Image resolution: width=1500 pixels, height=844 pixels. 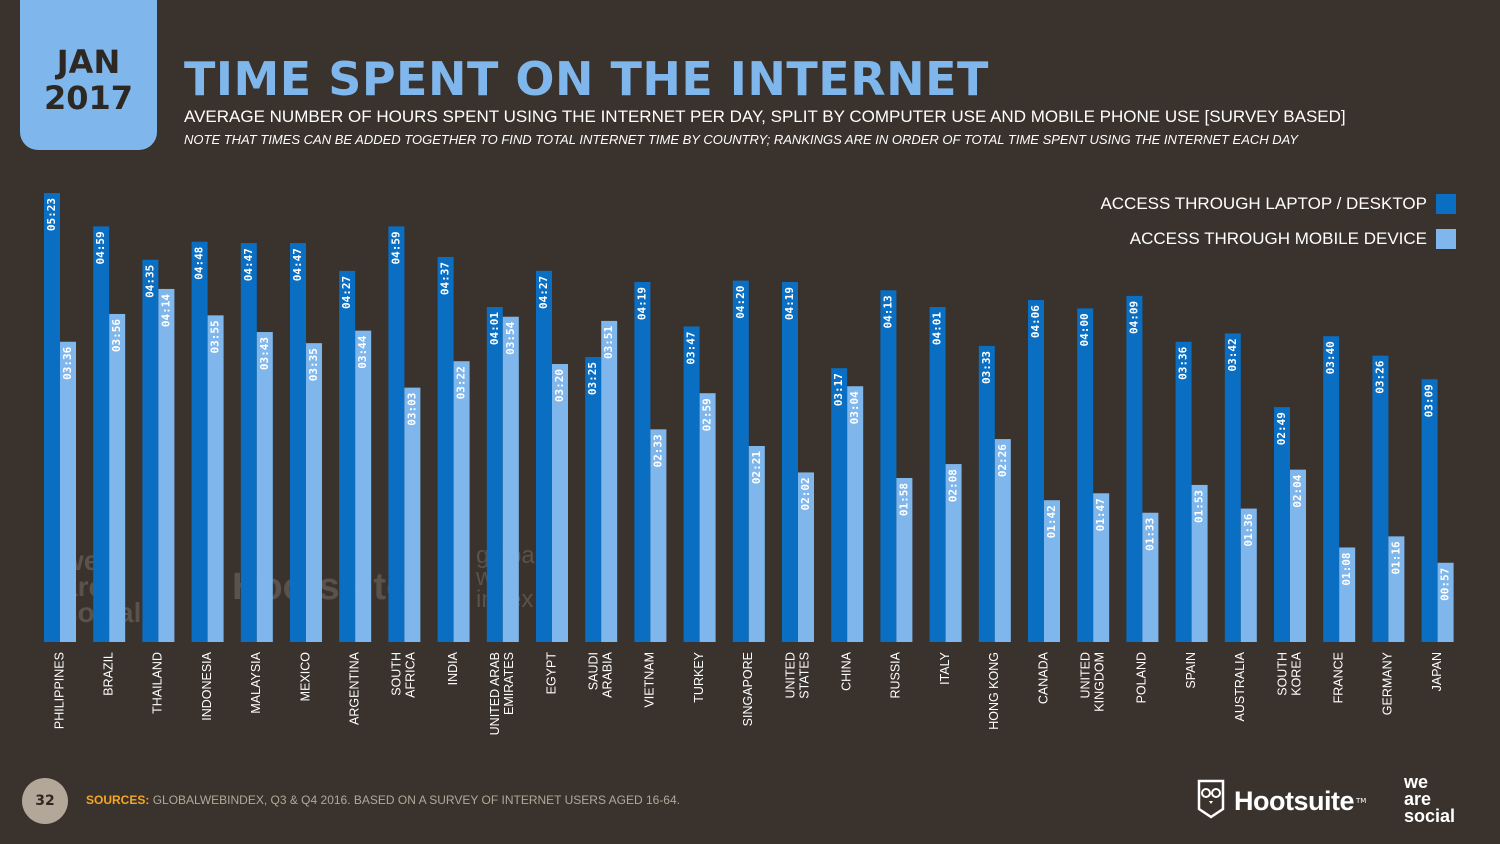 What do you see at coordinates (1388, 683) in the screenshot?
I see `category-label: GERMANY` at bounding box center [1388, 683].